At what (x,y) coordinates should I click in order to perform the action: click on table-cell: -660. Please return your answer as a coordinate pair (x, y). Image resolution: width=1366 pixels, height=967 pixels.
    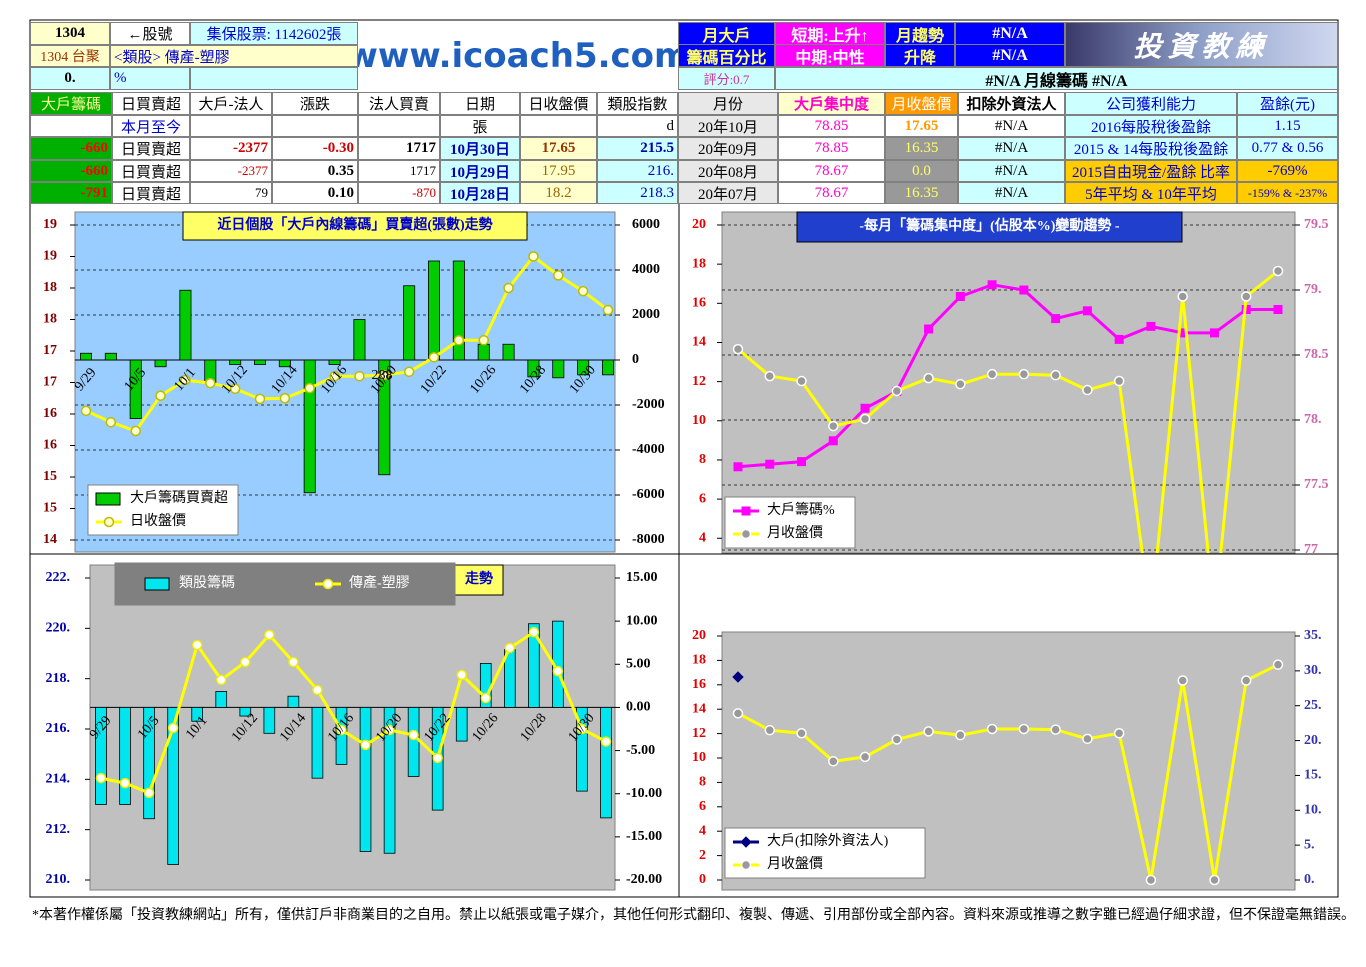
    Looking at the image, I should click on (71, 171).